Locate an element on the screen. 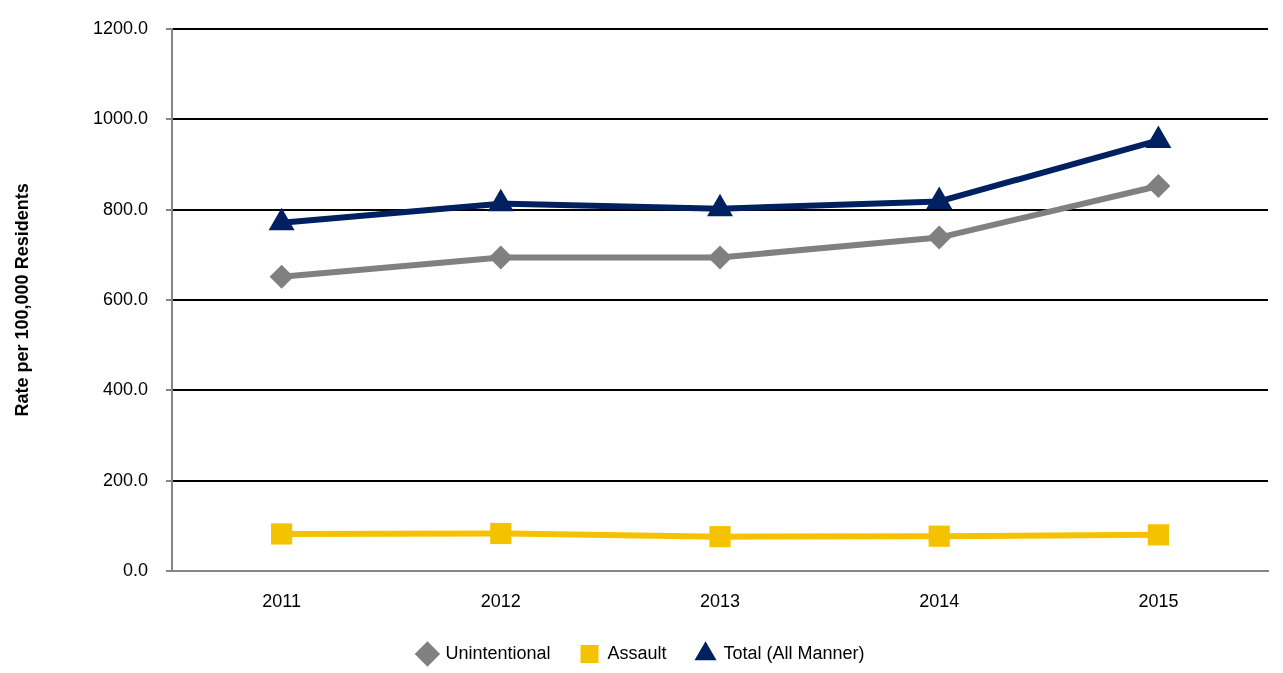 The width and height of the screenshot is (1283, 673). legend-label: Assault is located at coordinates (637, 652).